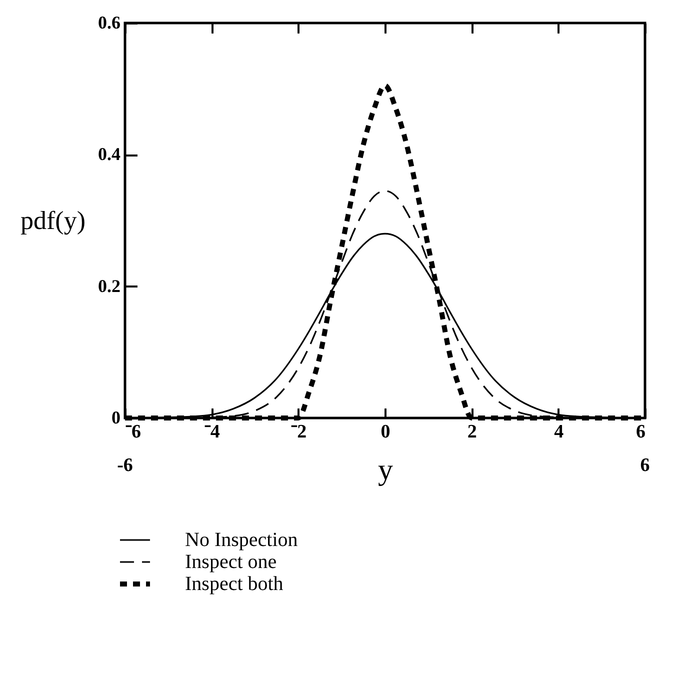 The image size is (689, 673). What do you see at coordinates (299, 432) in the screenshot?
I see `x-tick-label: ⁻2` at bounding box center [299, 432].